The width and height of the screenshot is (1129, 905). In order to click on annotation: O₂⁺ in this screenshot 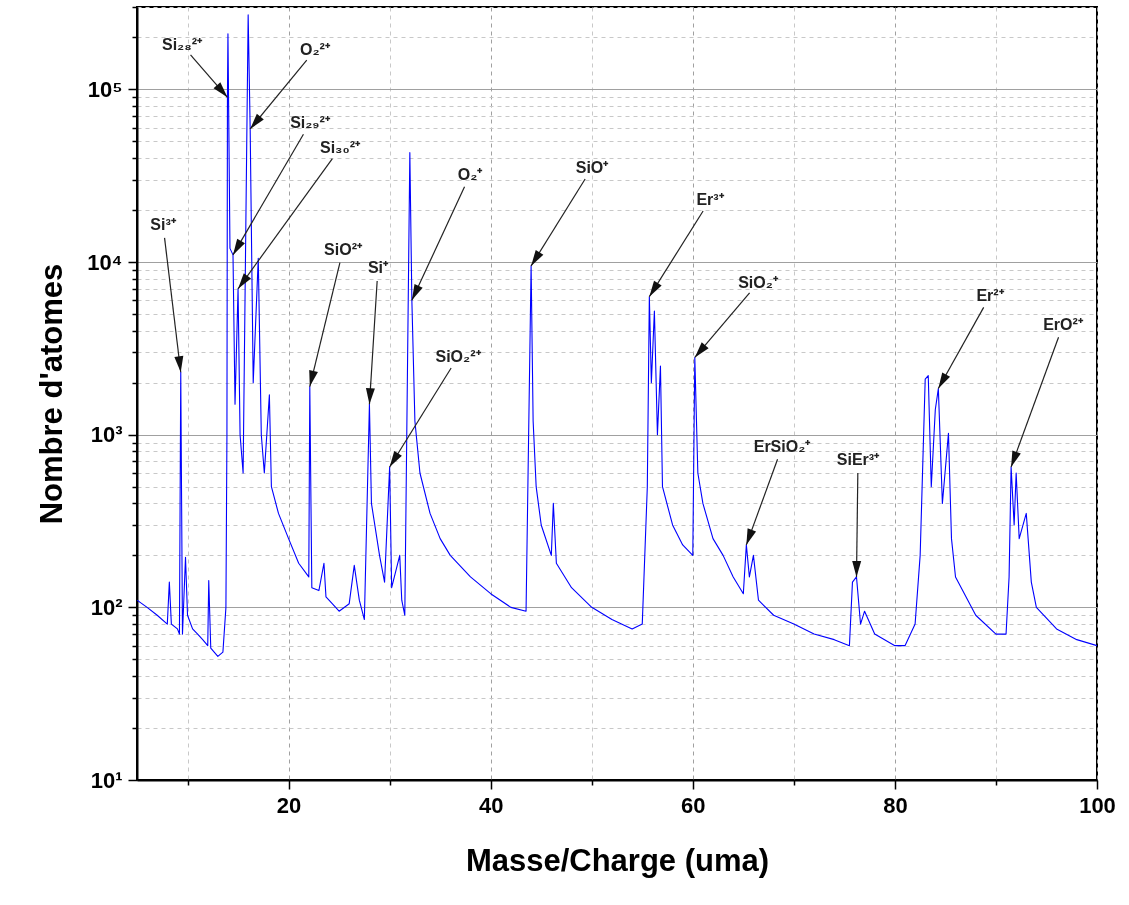, I will do `click(470, 174)`.